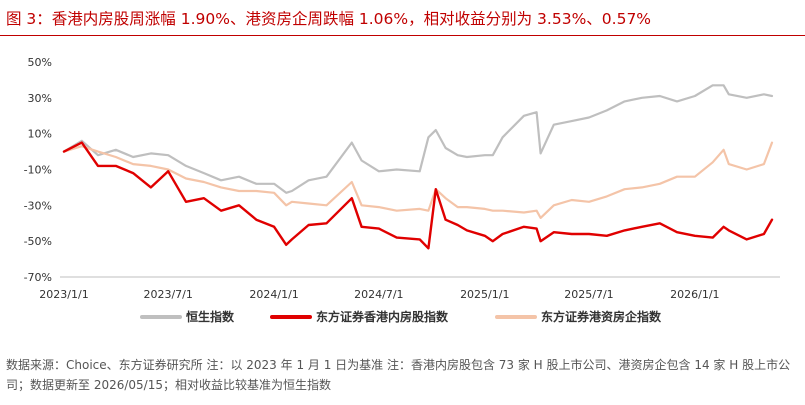 This screenshot has height=405, width=805. What do you see at coordinates (40, 134) in the screenshot?
I see `y-tick-label: 10%` at bounding box center [40, 134].